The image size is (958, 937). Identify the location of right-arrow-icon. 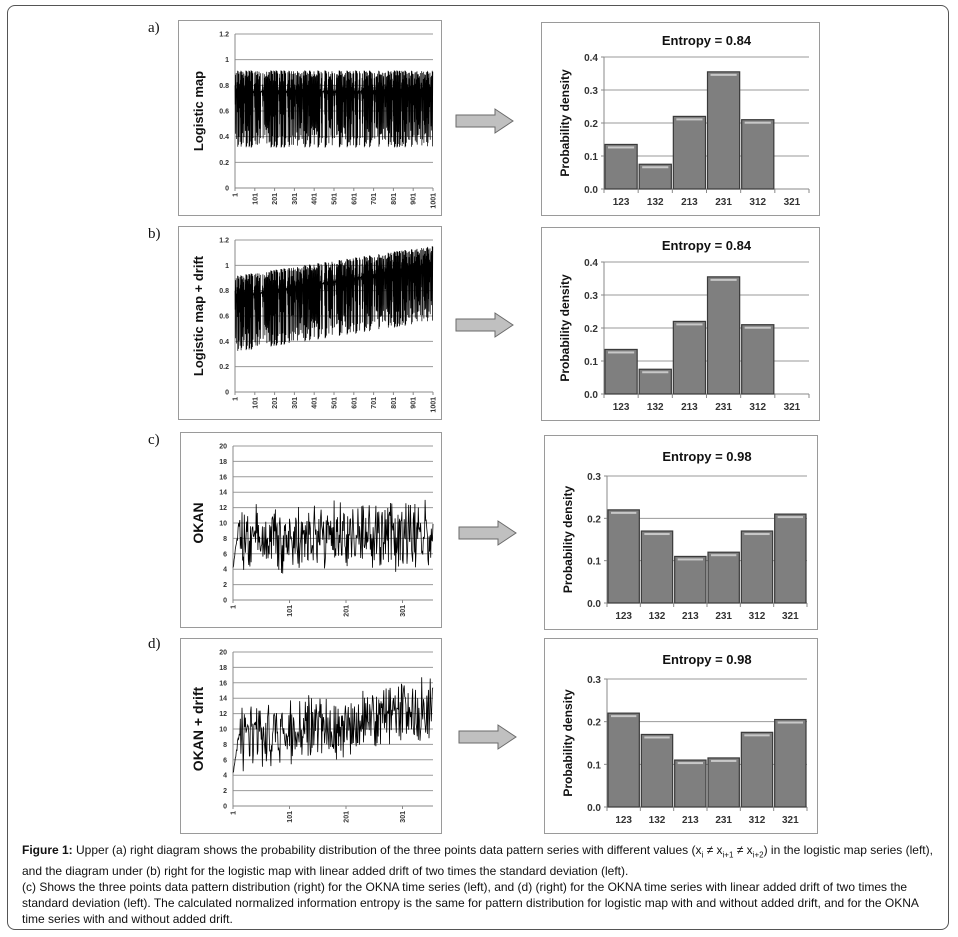
(484, 325).